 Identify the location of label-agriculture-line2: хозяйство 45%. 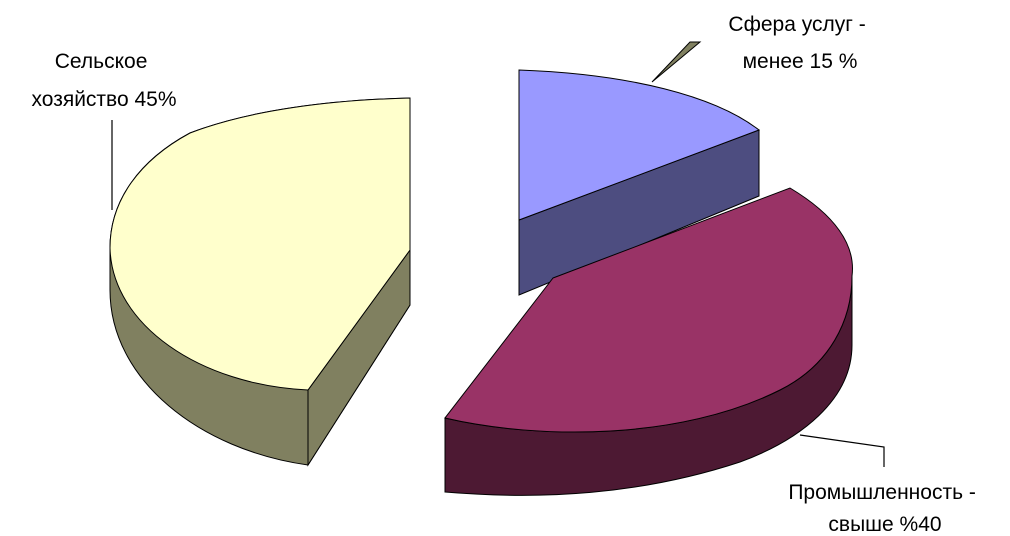
(103, 99).